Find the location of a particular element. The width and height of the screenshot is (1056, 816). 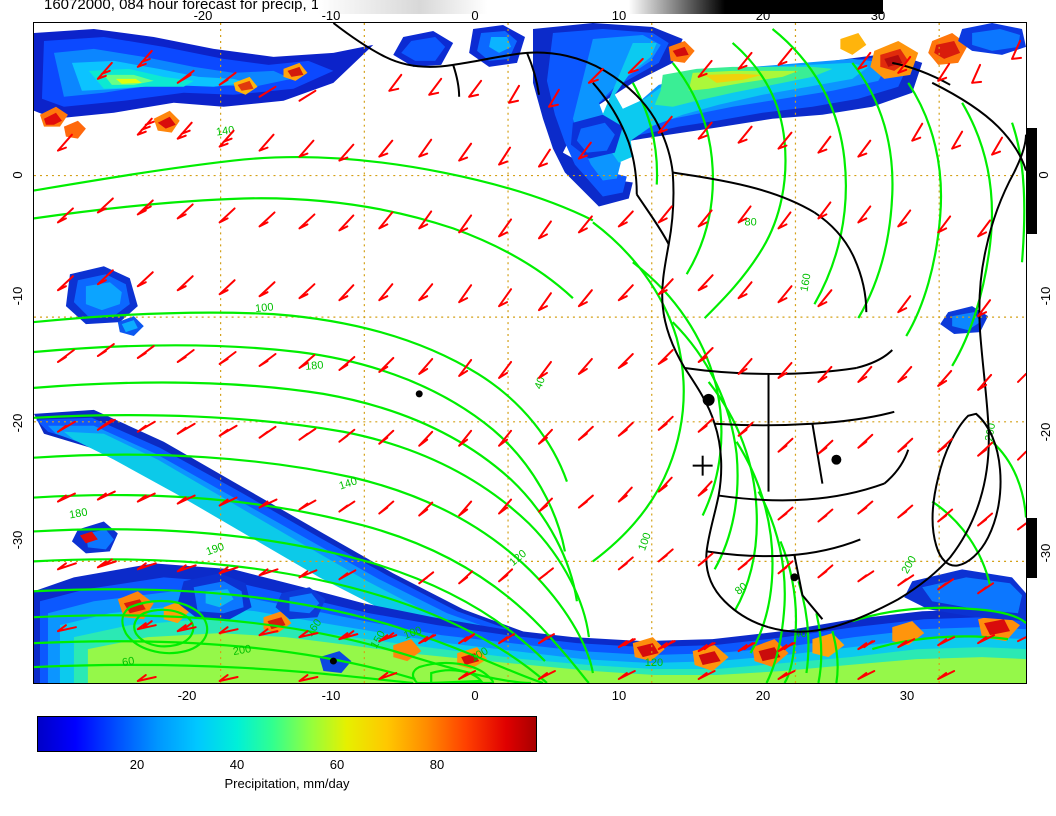

colorbar-gradient is located at coordinates (287, 734).